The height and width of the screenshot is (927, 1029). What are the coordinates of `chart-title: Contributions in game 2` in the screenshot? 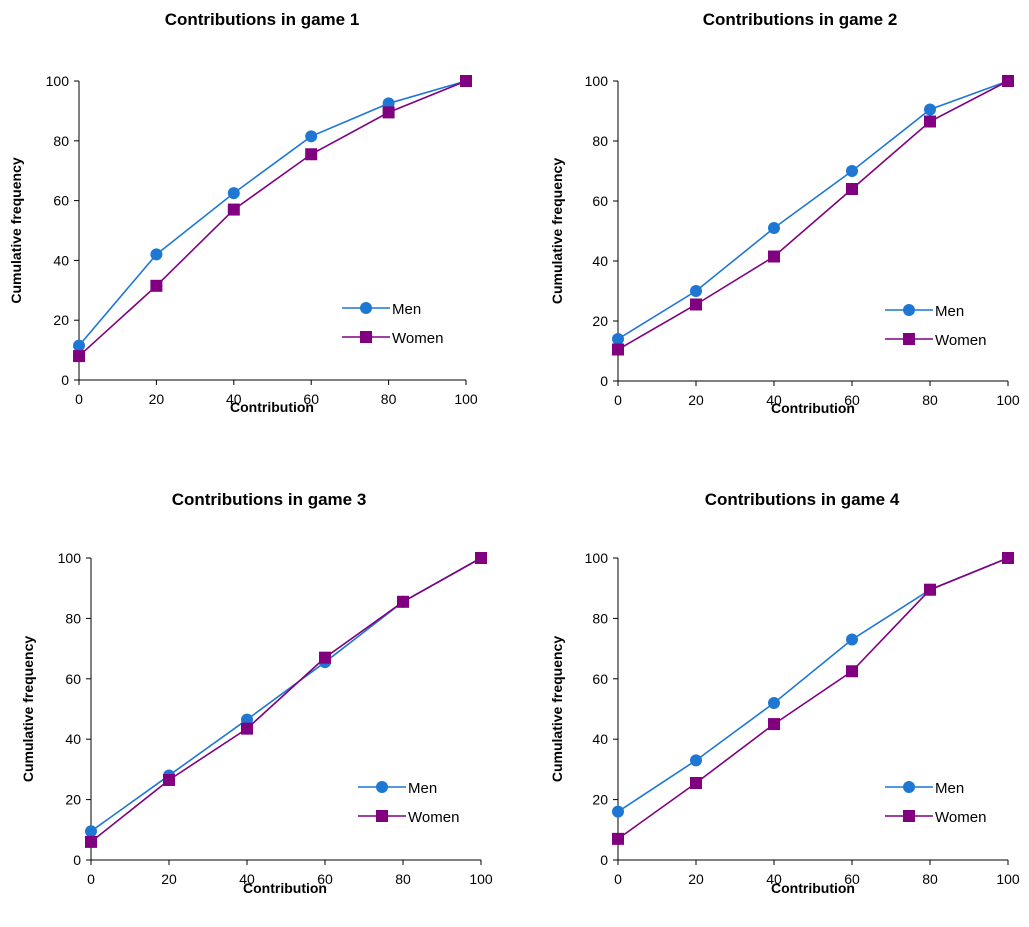 It's located at (800, 19).